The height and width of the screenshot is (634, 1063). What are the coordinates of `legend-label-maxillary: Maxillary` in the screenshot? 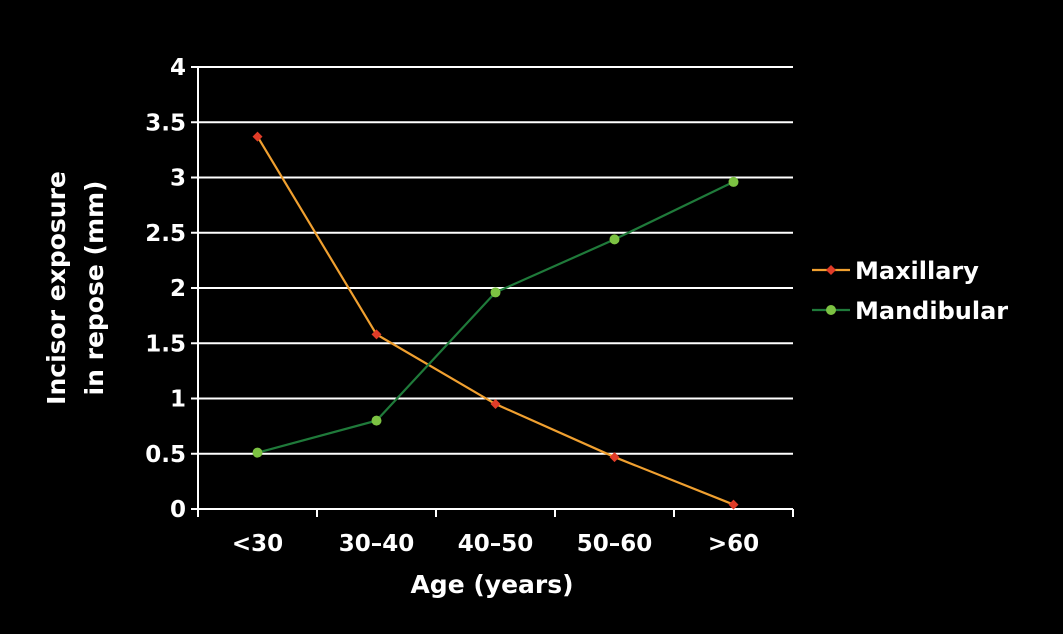 It's located at (917, 271).